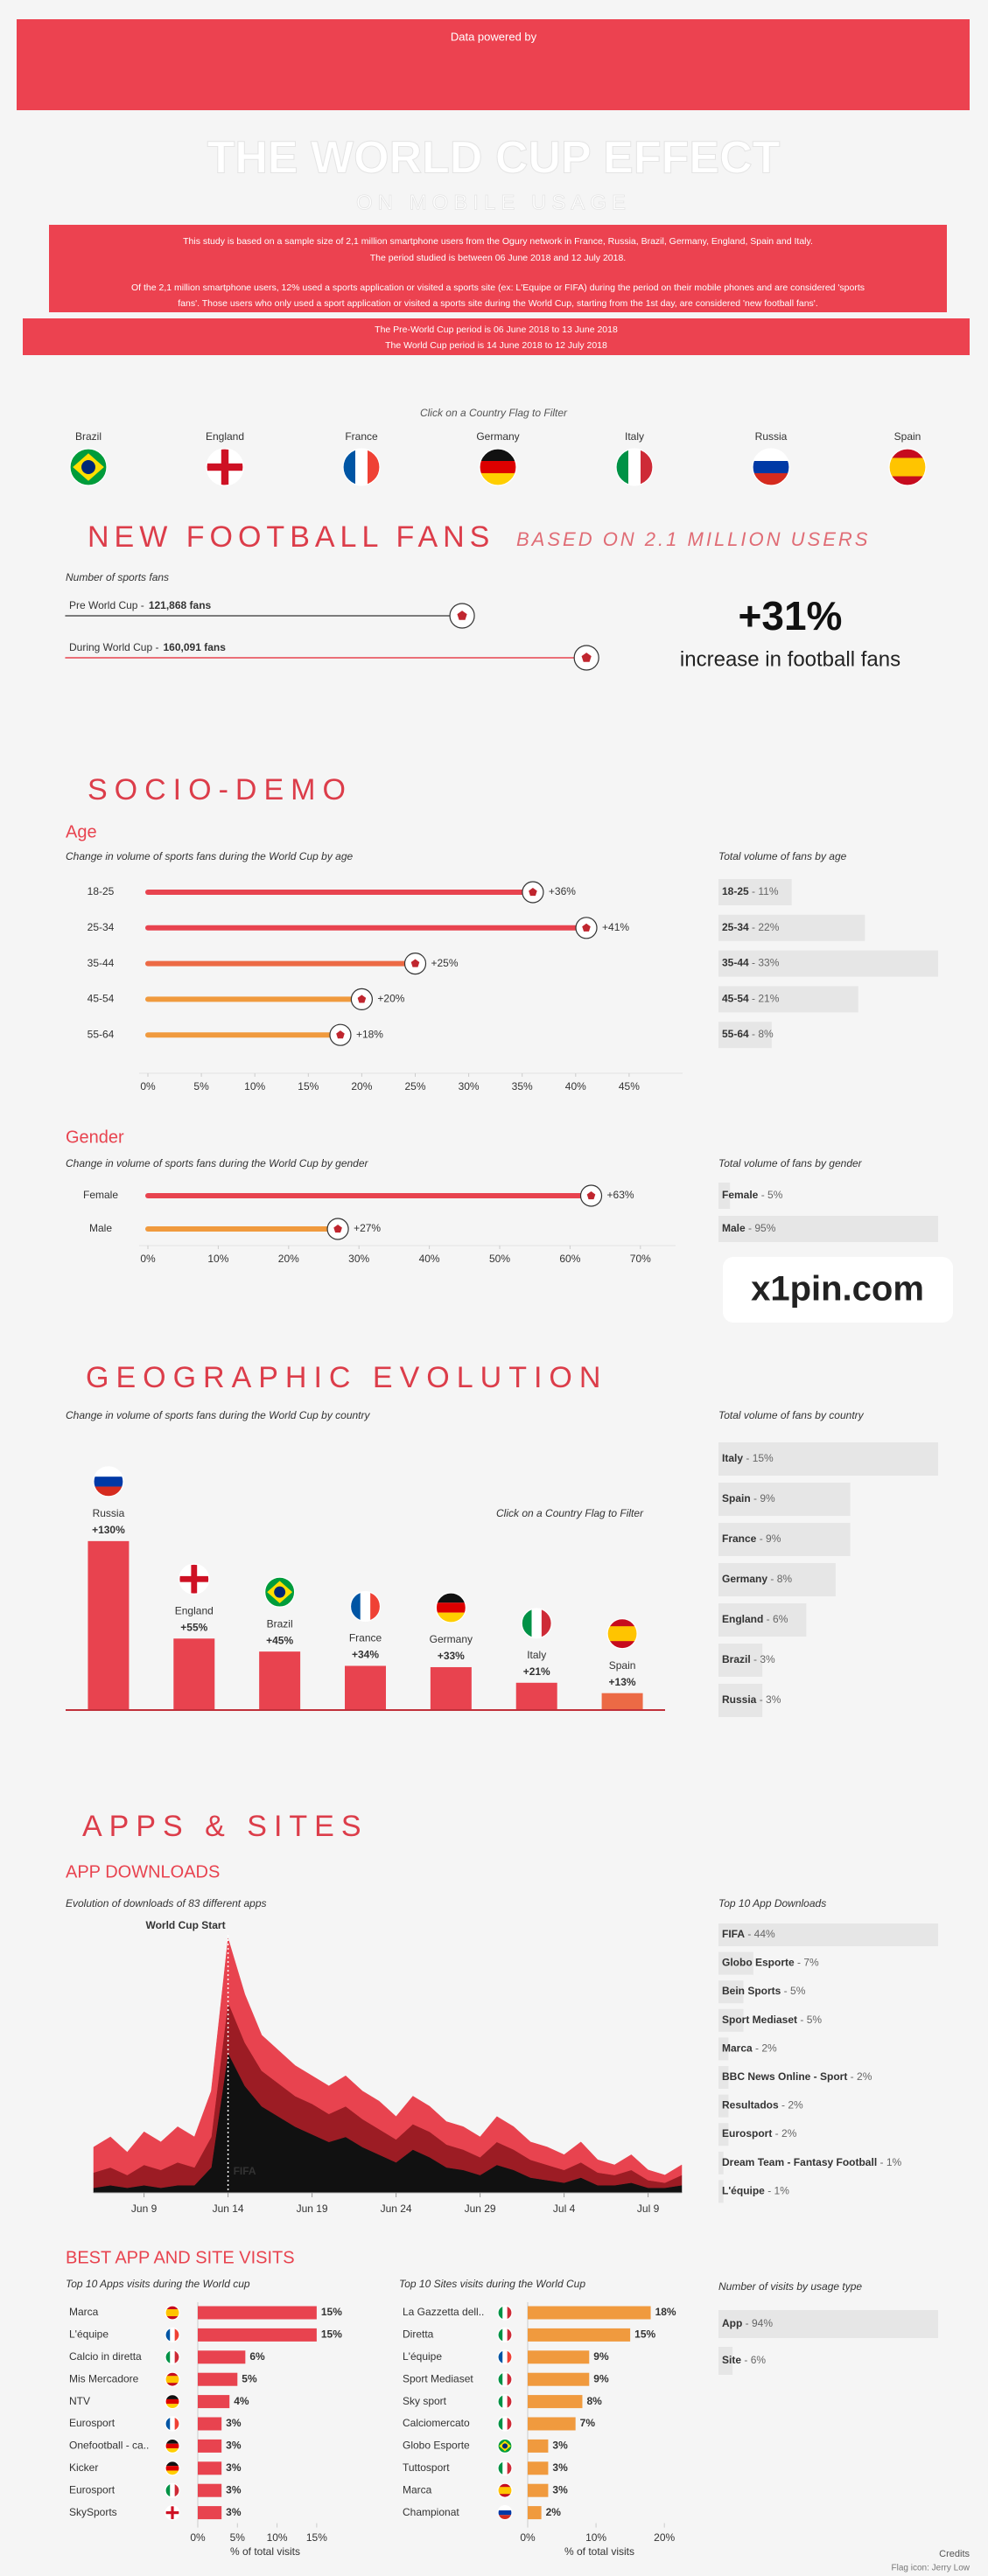 This screenshot has height=2576, width=988. I want to click on category-label: Mis Mercadore, so click(104, 2378).